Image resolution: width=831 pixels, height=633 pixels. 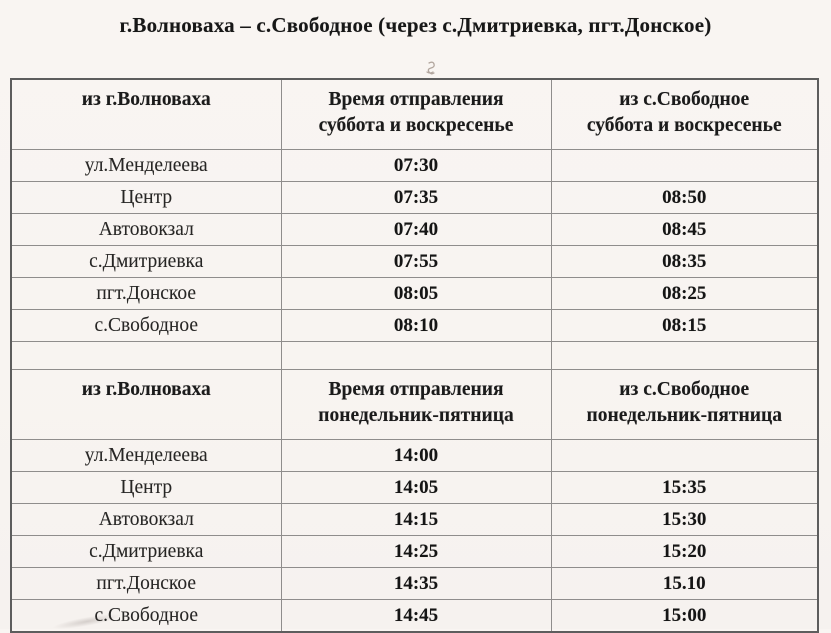 I want to click on table-row: с.Свободное 08:10 08:15, so click(x=414, y=325).